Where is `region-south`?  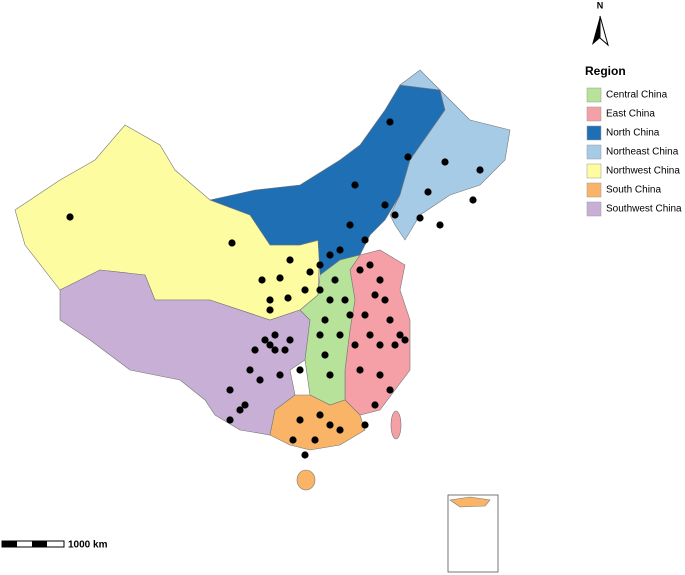
region-south is located at coordinates (317, 422).